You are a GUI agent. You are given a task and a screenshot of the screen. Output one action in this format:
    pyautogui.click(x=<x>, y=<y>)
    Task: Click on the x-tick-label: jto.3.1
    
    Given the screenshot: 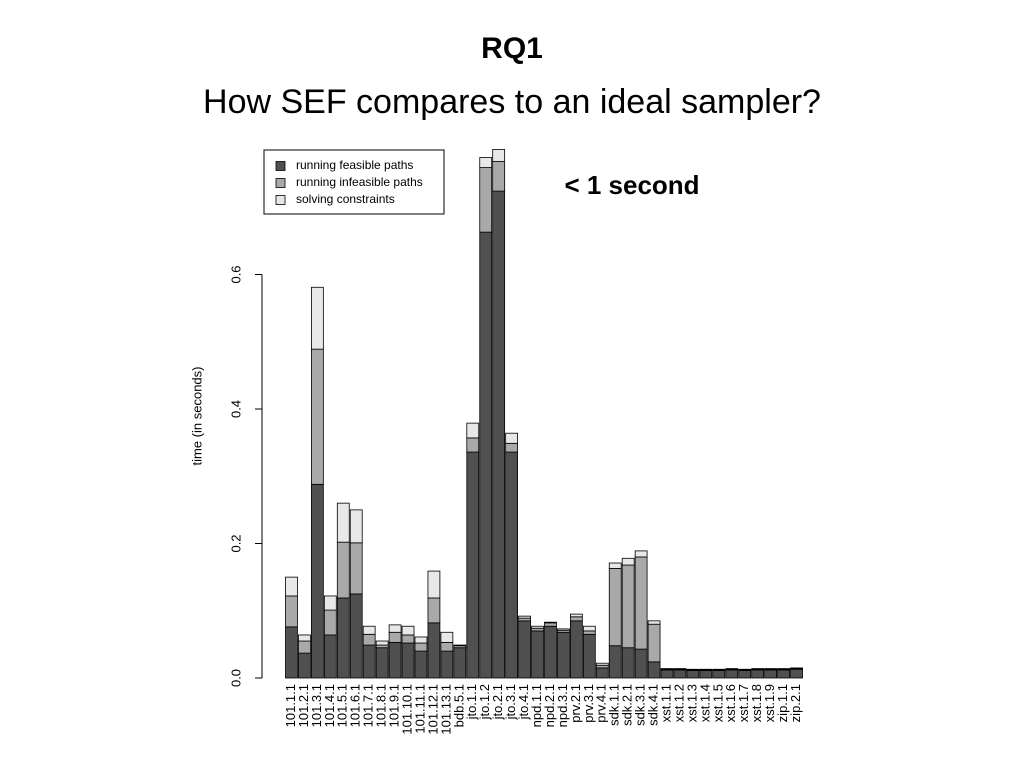 What is the action you would take?
    pyautogui.click(x=510, y=702)
    